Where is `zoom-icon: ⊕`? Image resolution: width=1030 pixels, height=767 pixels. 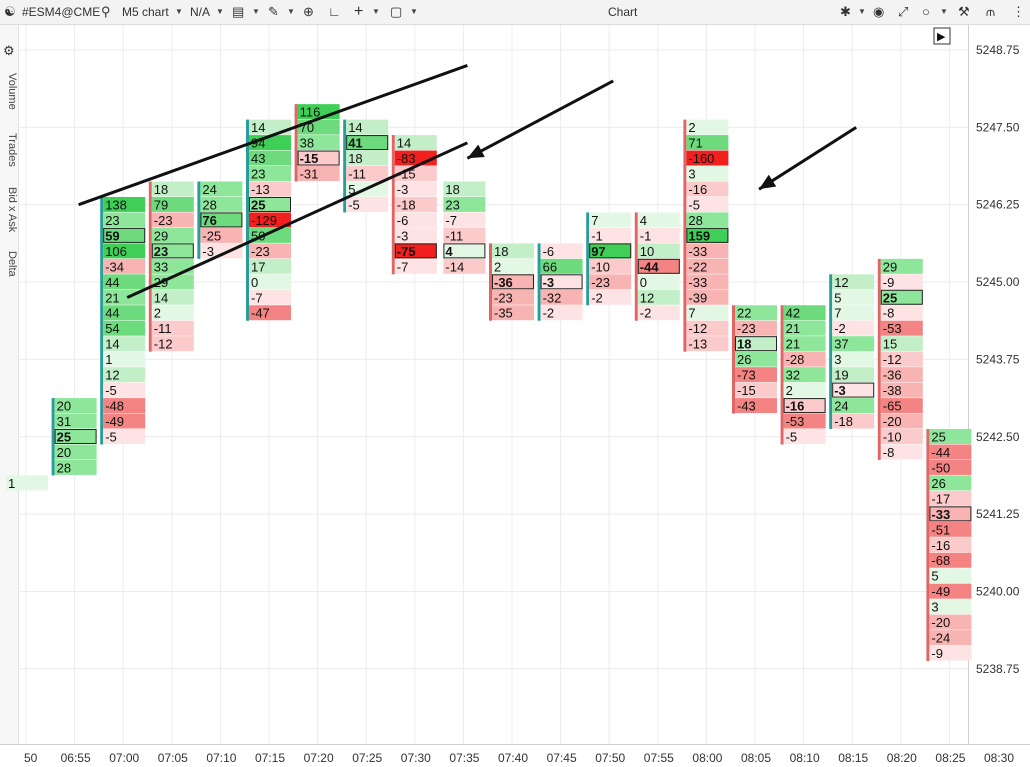 zoom-icon: ⊕ is located at coordinates (308, 11).